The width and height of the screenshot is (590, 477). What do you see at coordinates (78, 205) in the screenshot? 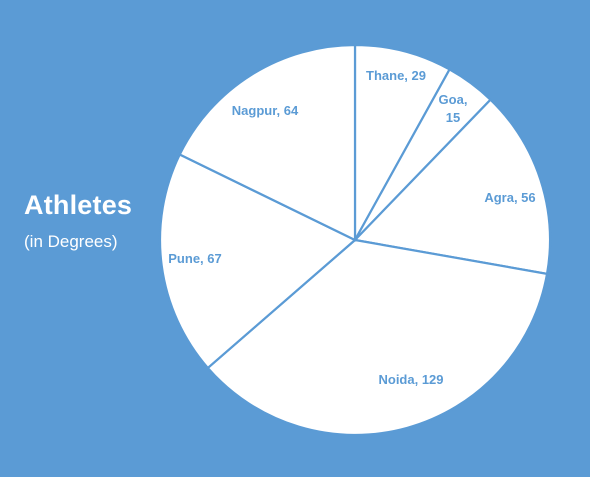
I see `chart-title: Athletes` at bounding box center [78, 205].